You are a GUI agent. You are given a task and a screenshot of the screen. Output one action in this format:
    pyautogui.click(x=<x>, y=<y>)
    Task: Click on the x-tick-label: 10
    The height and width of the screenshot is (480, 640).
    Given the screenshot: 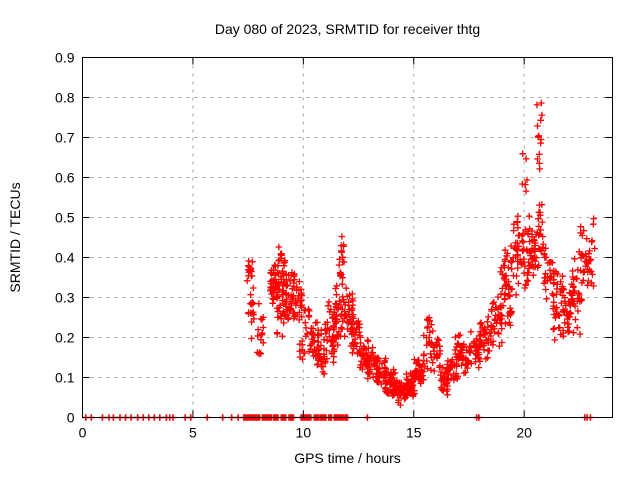 What is the action you would take?
    pyautogui.click(x=304, y=433)
    